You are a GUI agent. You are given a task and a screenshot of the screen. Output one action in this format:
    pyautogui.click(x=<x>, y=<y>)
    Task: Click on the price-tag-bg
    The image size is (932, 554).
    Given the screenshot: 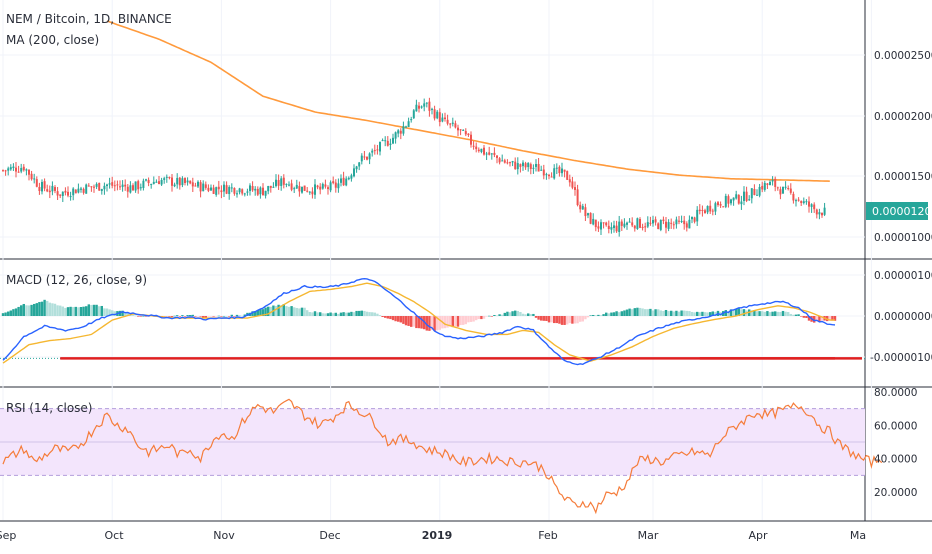 What is the action you would take?
    pyautogui.click(x=897, y=211)
    